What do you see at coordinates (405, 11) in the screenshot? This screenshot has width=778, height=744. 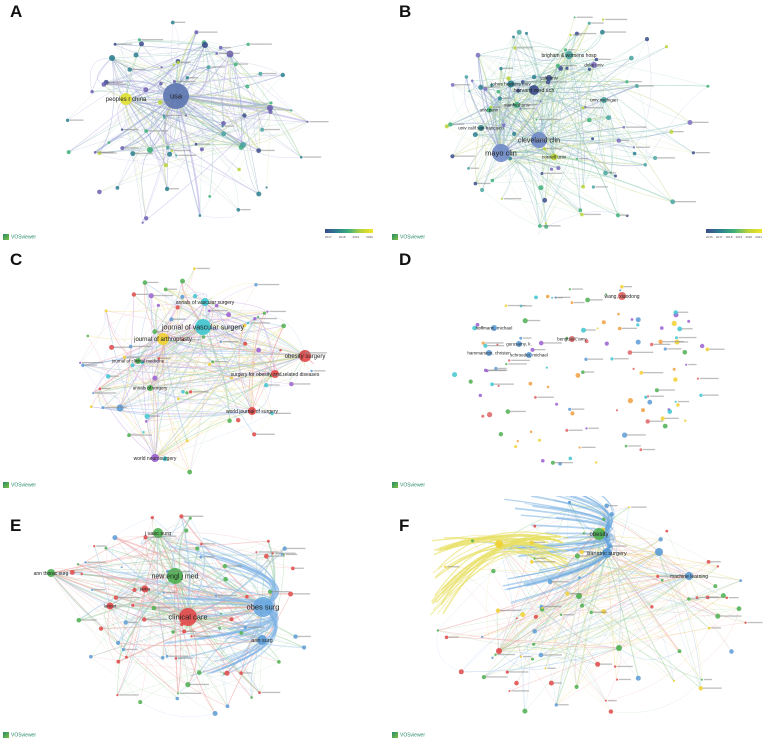 I see `panel-letter: B` at bounding box center [405, 11].